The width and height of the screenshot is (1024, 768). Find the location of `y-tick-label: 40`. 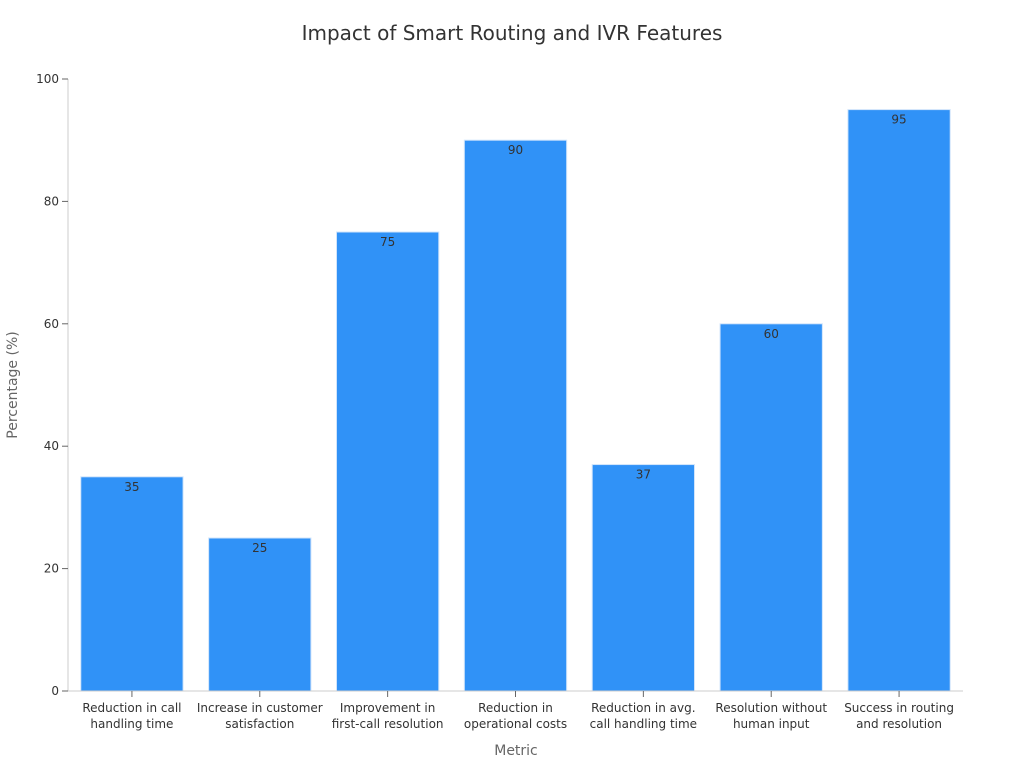

y-tick-label: 40 is located at coordinates (51, 446).